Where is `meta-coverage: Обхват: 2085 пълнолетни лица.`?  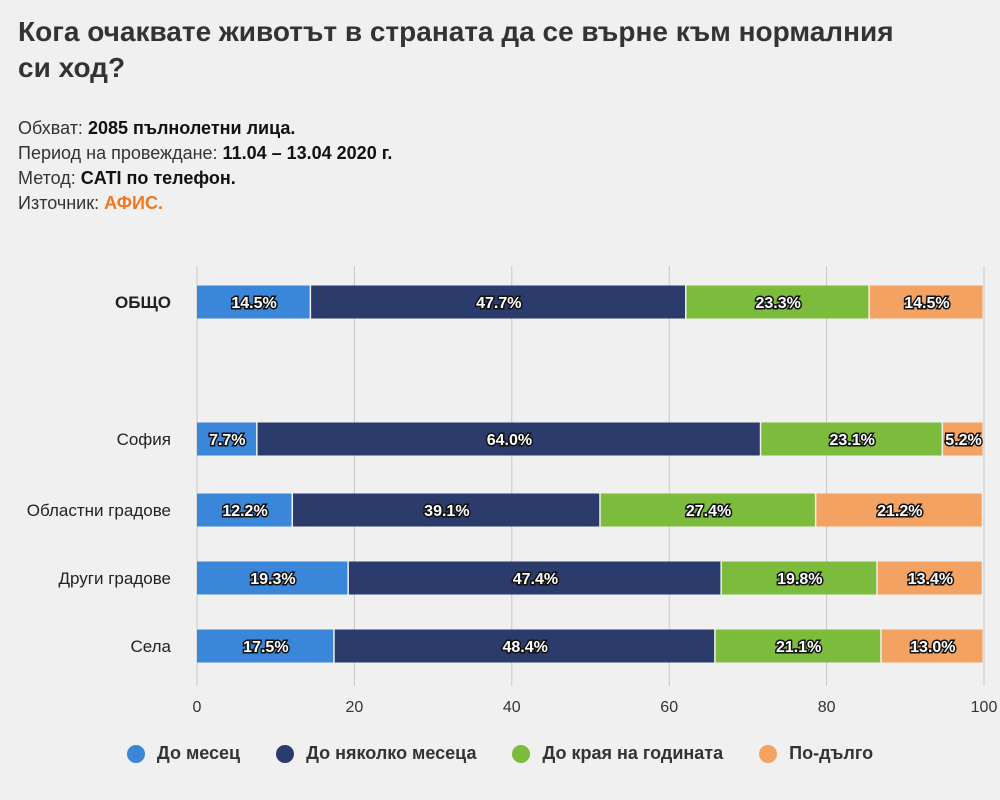
meta-coverage: Обхват: 2085 пълнолетни лица. is located at coordinates (205, 128).